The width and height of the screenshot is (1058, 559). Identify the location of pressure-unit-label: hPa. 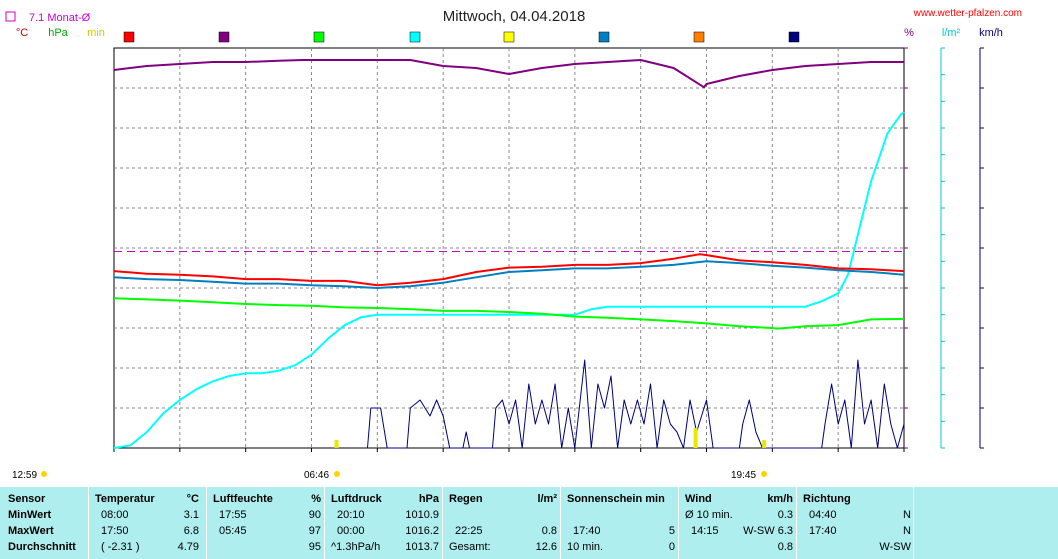
(58, 33).